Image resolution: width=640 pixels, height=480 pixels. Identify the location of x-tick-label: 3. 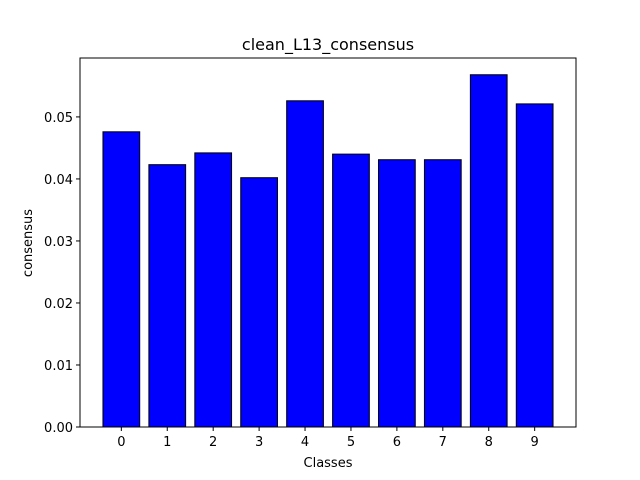
(259, 442).